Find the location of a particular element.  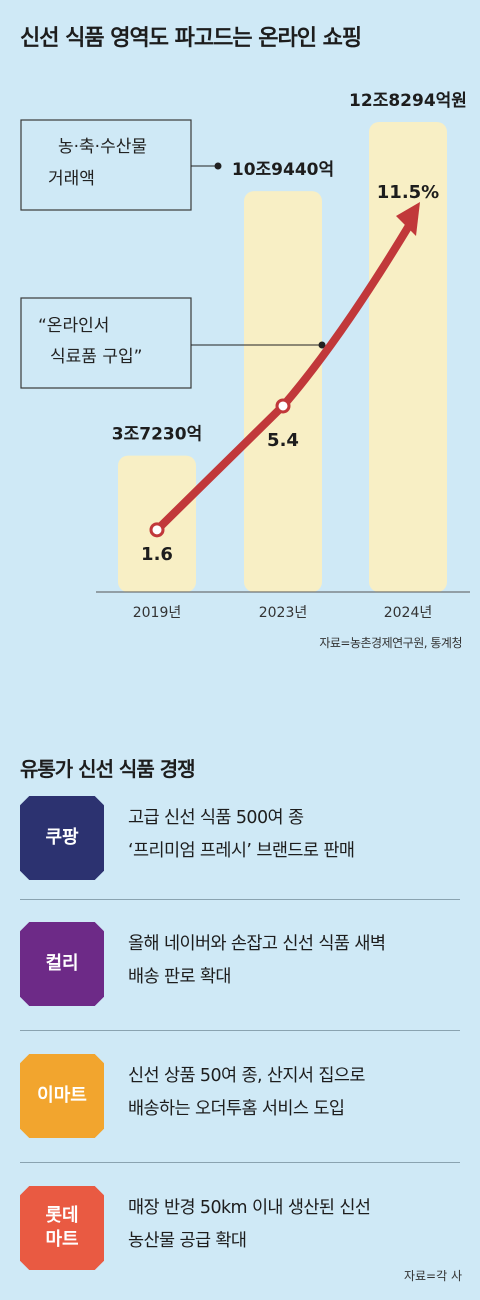

line-legend-line1: “온라인서 is located at coordinates (73, 326).